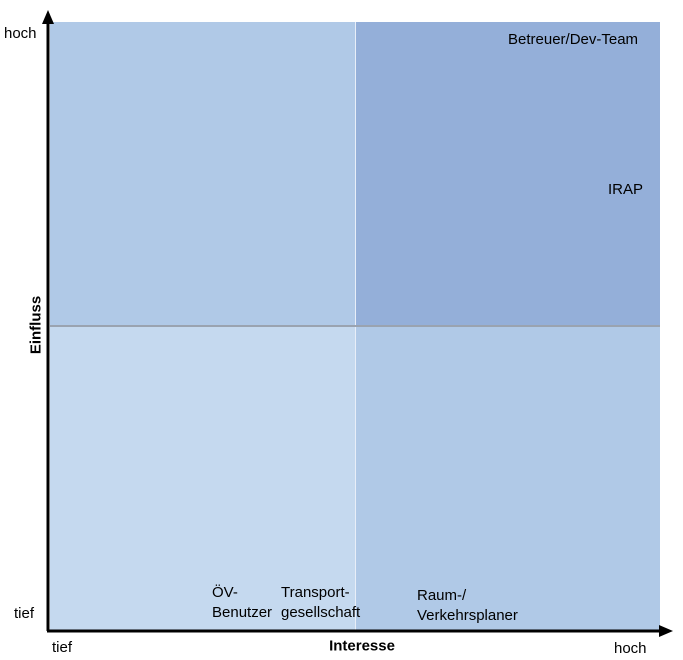 The image size is (683, 660). Describe the element at coordinates (62, 647) in the screenshot. I see `x-axis-low-label: tief` at that location.